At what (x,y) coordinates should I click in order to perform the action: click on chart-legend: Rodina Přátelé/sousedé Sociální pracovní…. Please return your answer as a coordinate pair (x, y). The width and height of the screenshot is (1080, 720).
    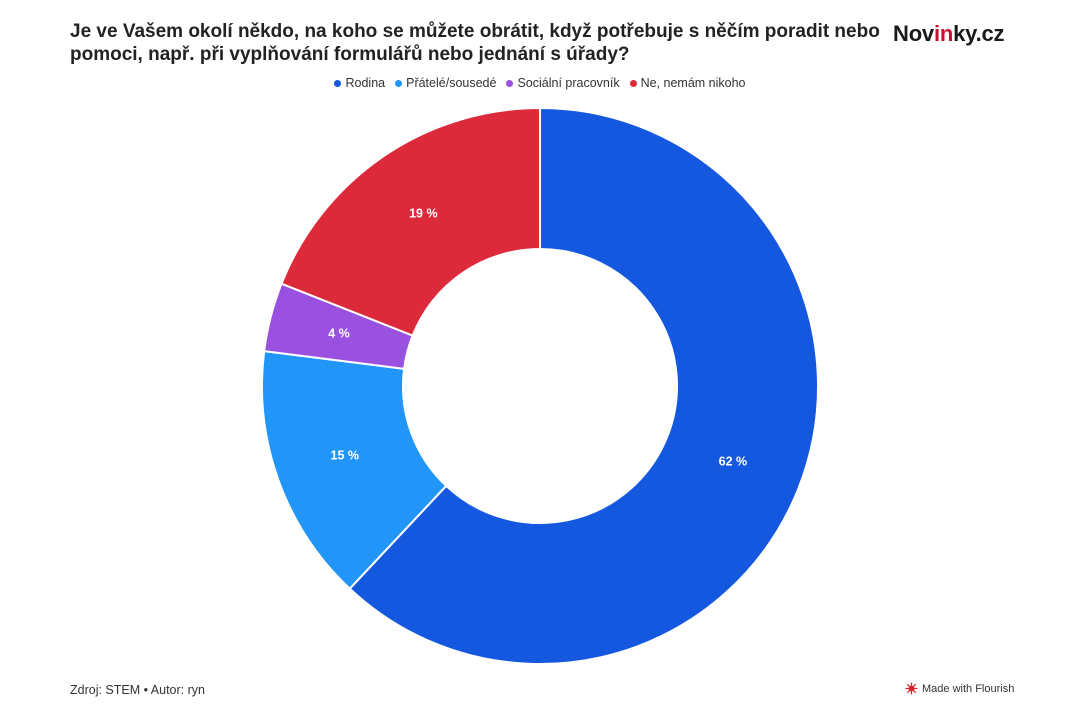
    Looking at the image, I should click on (540, 83).